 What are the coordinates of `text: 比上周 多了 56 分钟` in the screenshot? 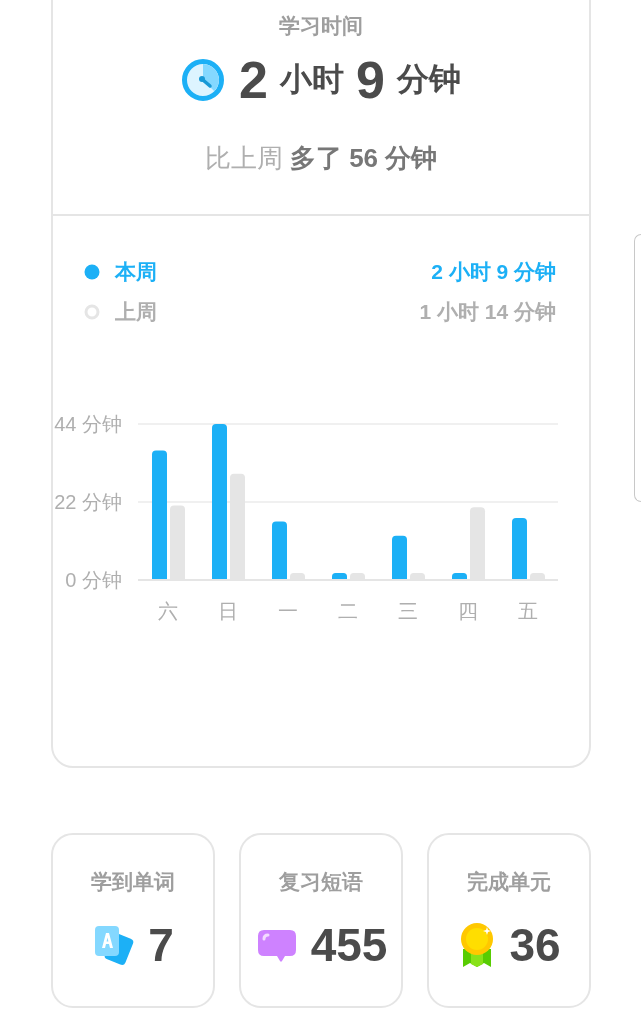 It's located at (321, 158).